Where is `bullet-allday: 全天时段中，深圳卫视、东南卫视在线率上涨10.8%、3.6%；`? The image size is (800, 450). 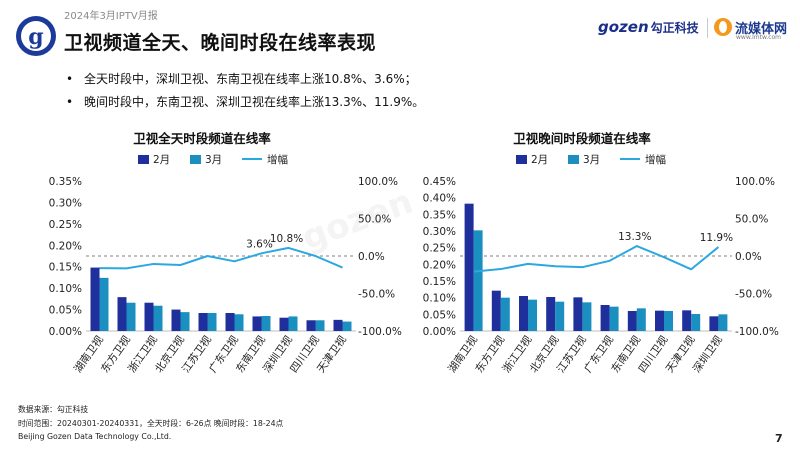 bullet-allday: 全天时段中，深圳卫视、东南卫视在线率上涨10.8%、3.6%； is located at coordinates (245, 79).